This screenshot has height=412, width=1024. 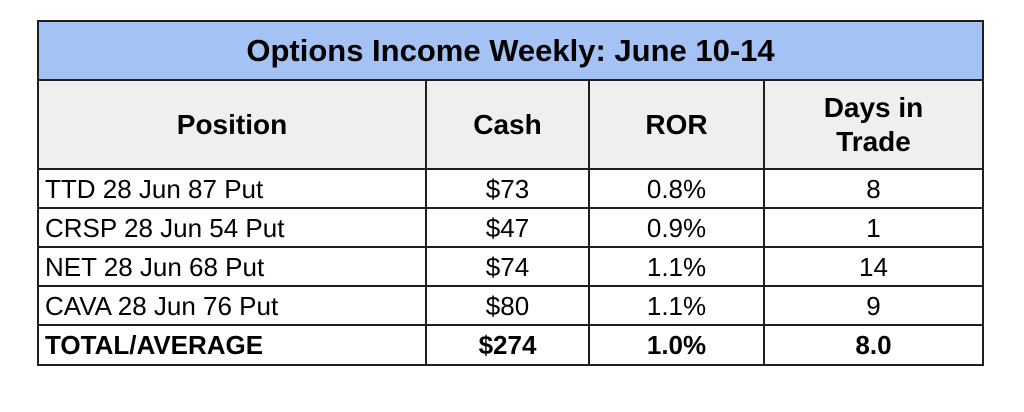 I want to click on cell-cash: $80, so click(x=507, y=305).